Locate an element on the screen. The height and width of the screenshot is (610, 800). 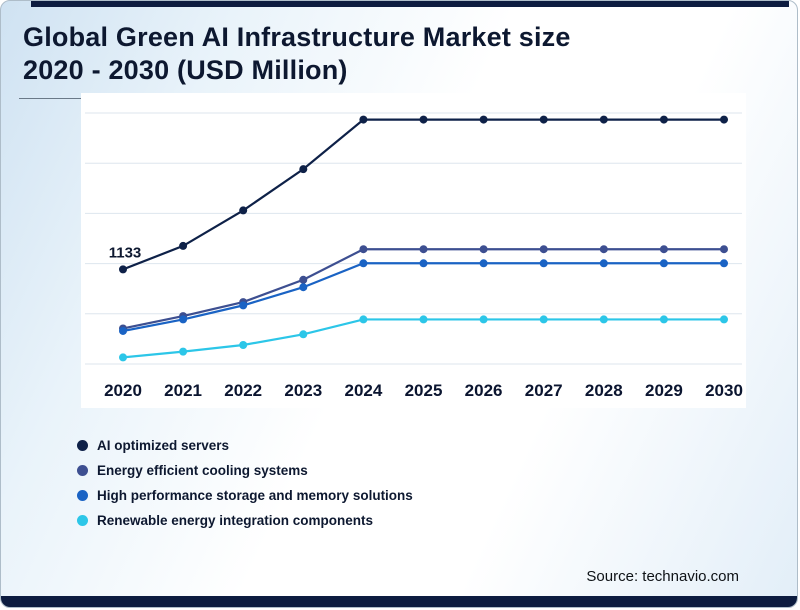
top-accent-bar is located at coordinates (410, 4).